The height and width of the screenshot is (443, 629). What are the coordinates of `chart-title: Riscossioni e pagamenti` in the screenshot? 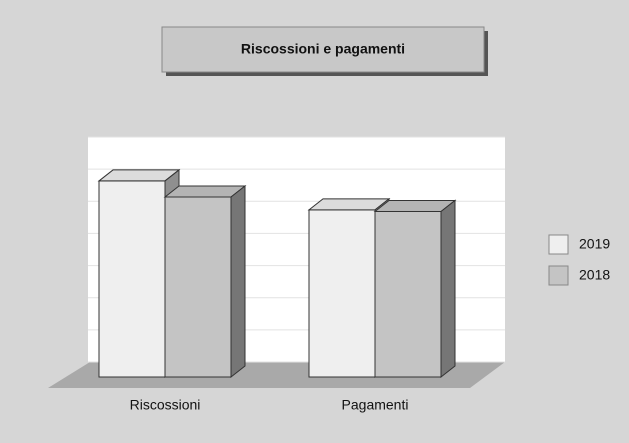 It's located at (323, 49).